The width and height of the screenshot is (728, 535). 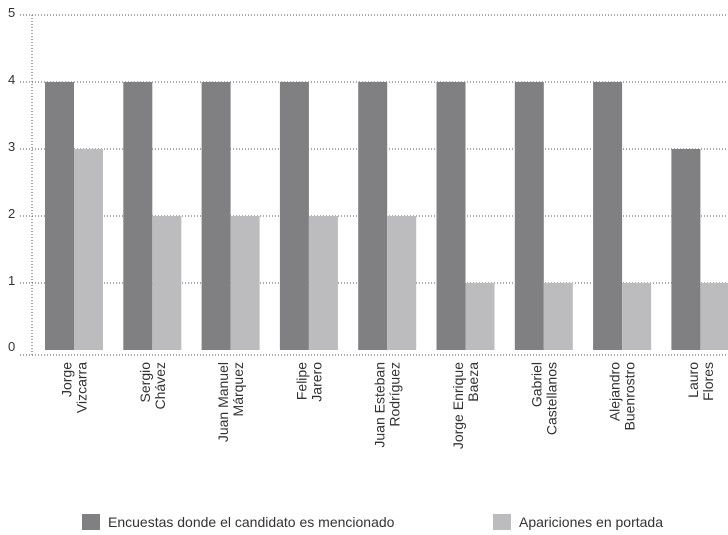 I want to click on legend-item-series-2: Apariciones en portada, so click(x=578, y=522).